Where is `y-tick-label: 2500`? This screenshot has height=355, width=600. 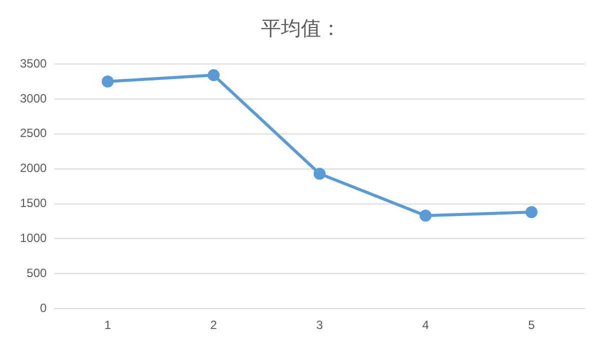
y-tick-label: 2500 is located at coordinates (34, 133).